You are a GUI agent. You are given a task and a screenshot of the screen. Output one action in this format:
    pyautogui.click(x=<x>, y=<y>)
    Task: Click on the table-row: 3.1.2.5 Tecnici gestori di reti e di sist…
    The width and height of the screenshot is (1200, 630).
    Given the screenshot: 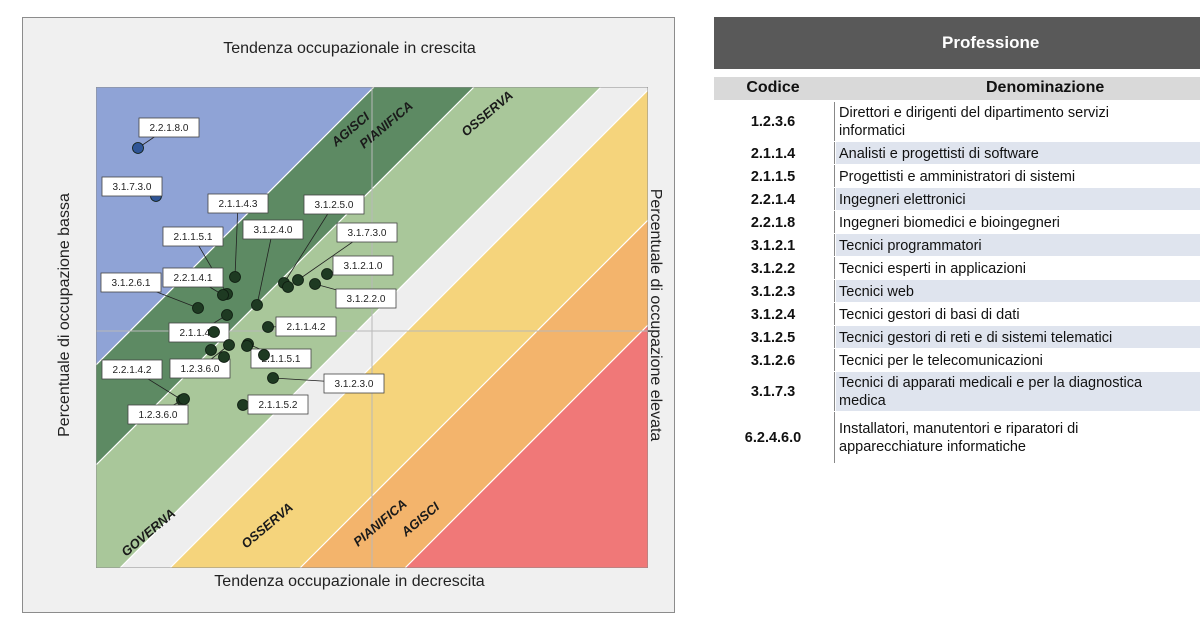 What is the action you would take?
    pyautogui.click(x=957, y=337)
    